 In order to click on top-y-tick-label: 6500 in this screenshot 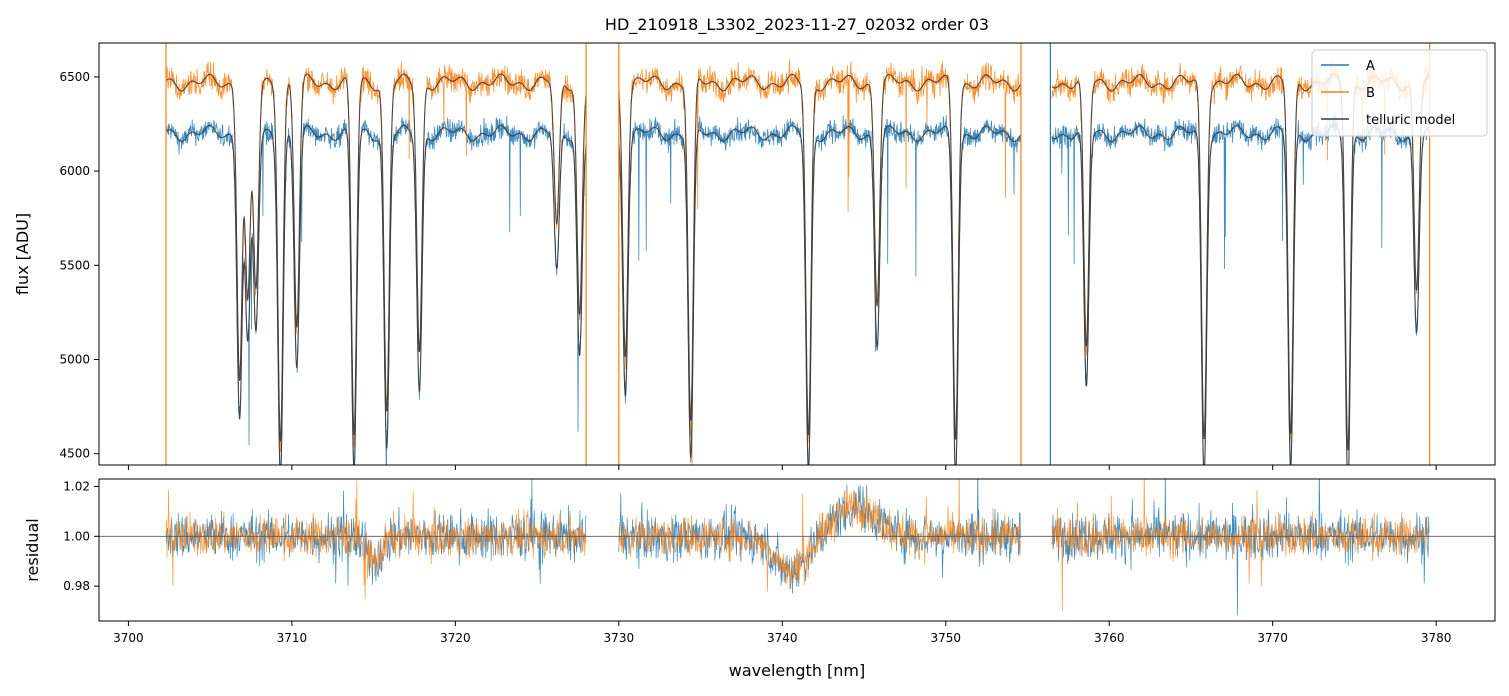, I will do `click(74, 77)`.